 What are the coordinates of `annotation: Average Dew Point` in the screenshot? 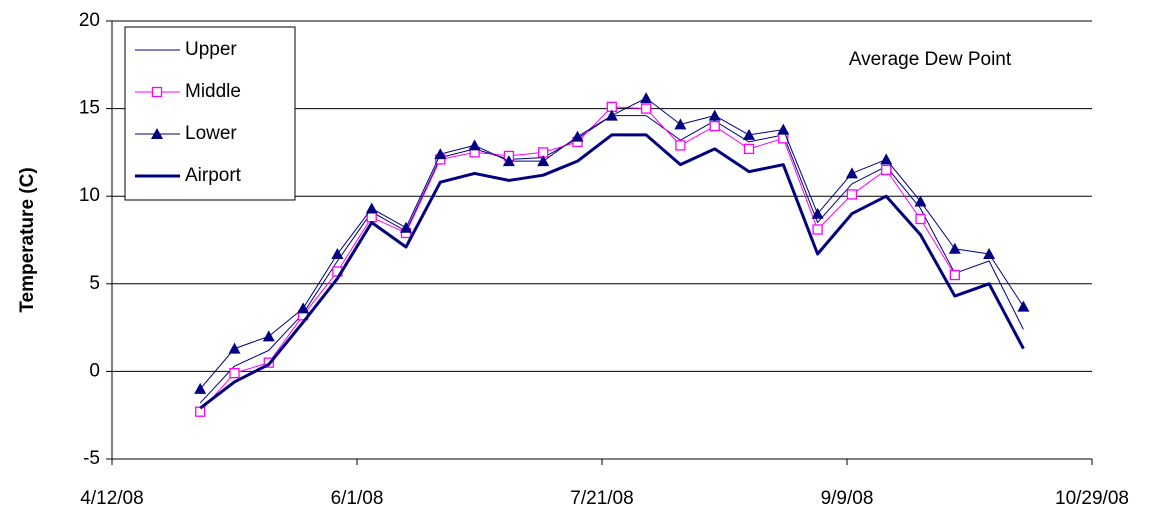 It's located at (930, 59).